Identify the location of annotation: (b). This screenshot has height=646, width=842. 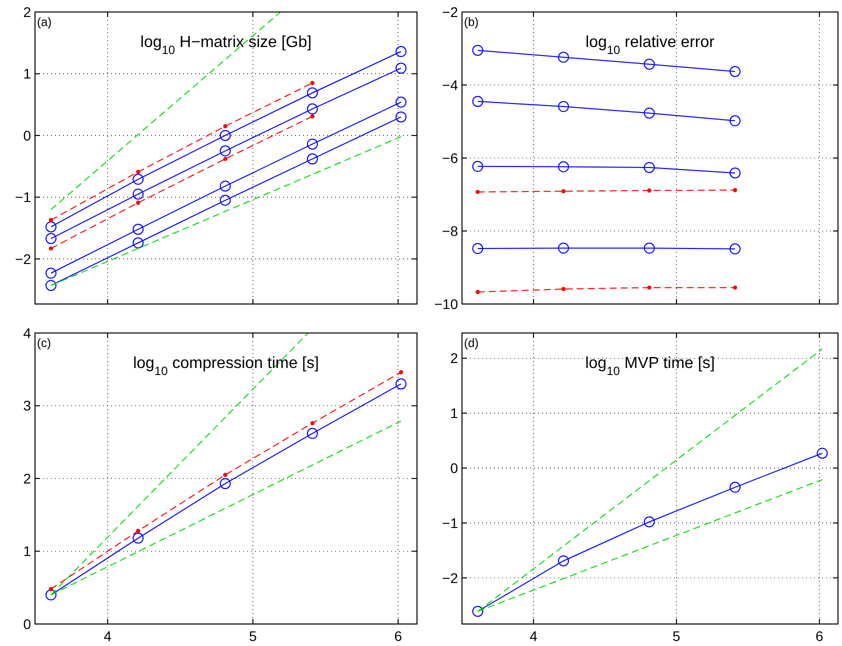
(471, 22).